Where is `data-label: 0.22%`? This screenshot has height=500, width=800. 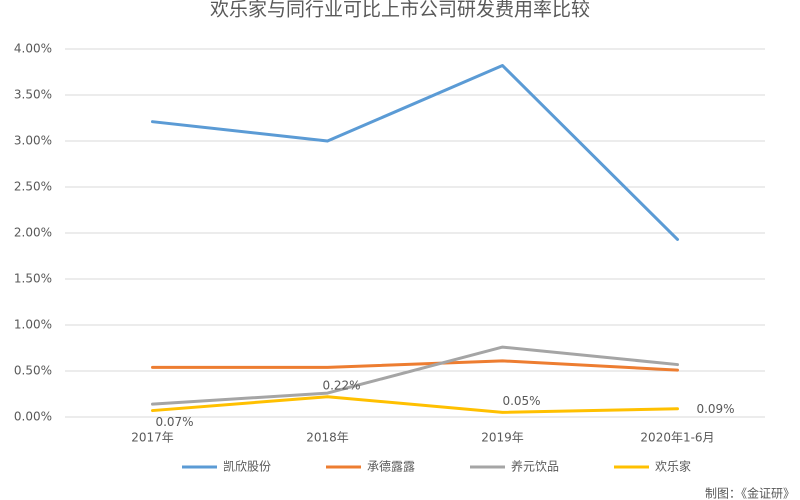 data-label: 0.22% is located at coordinates (341, 385).